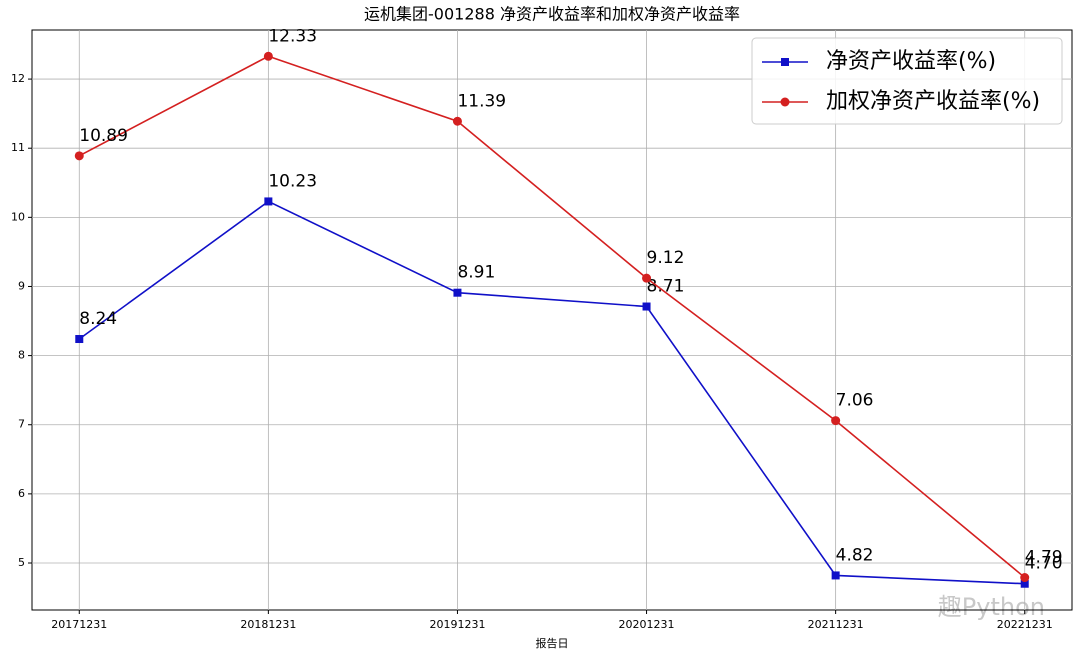 The width and height of the screenshot is (1080, 659). I want to click on data-label: 8.71, so click(666, 287).